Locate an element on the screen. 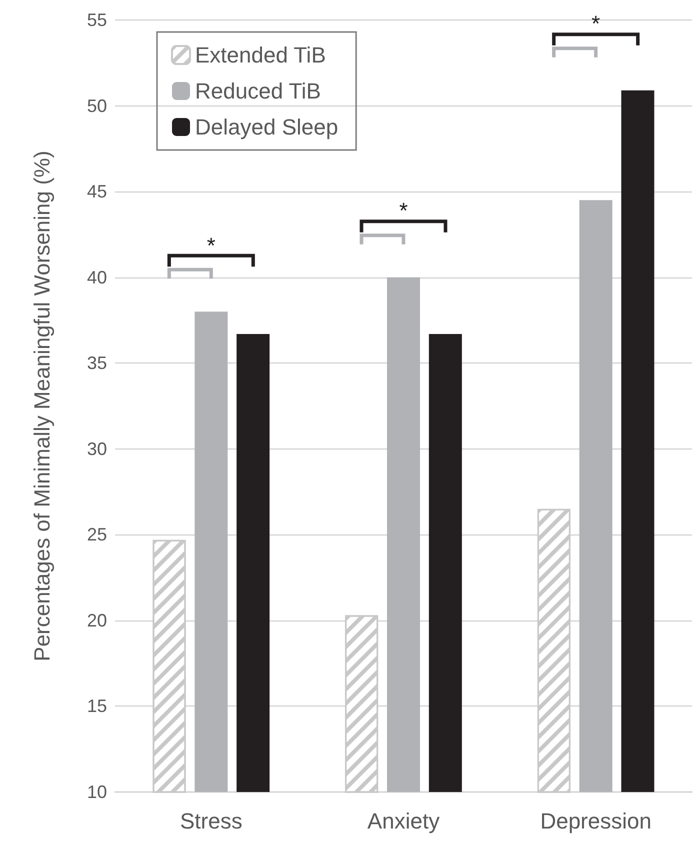 The width and height of the screenshot is (700, 847). y-axis-title: Percentages of Minimally Meaningful Worsening (%) is located at coordinates (42, 406).